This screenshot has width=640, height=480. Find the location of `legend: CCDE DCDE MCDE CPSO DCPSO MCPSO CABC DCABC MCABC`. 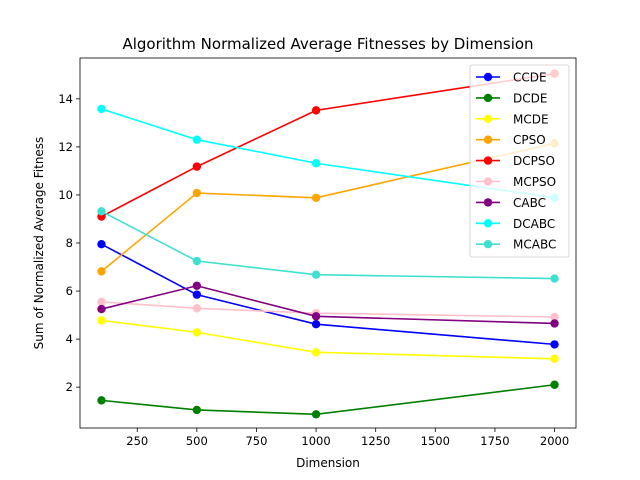

legend: CCDE DCDE MCDE CPSO DCPSO MCPSO CABC DCABC MCABC is located at coordinates (519, 161).